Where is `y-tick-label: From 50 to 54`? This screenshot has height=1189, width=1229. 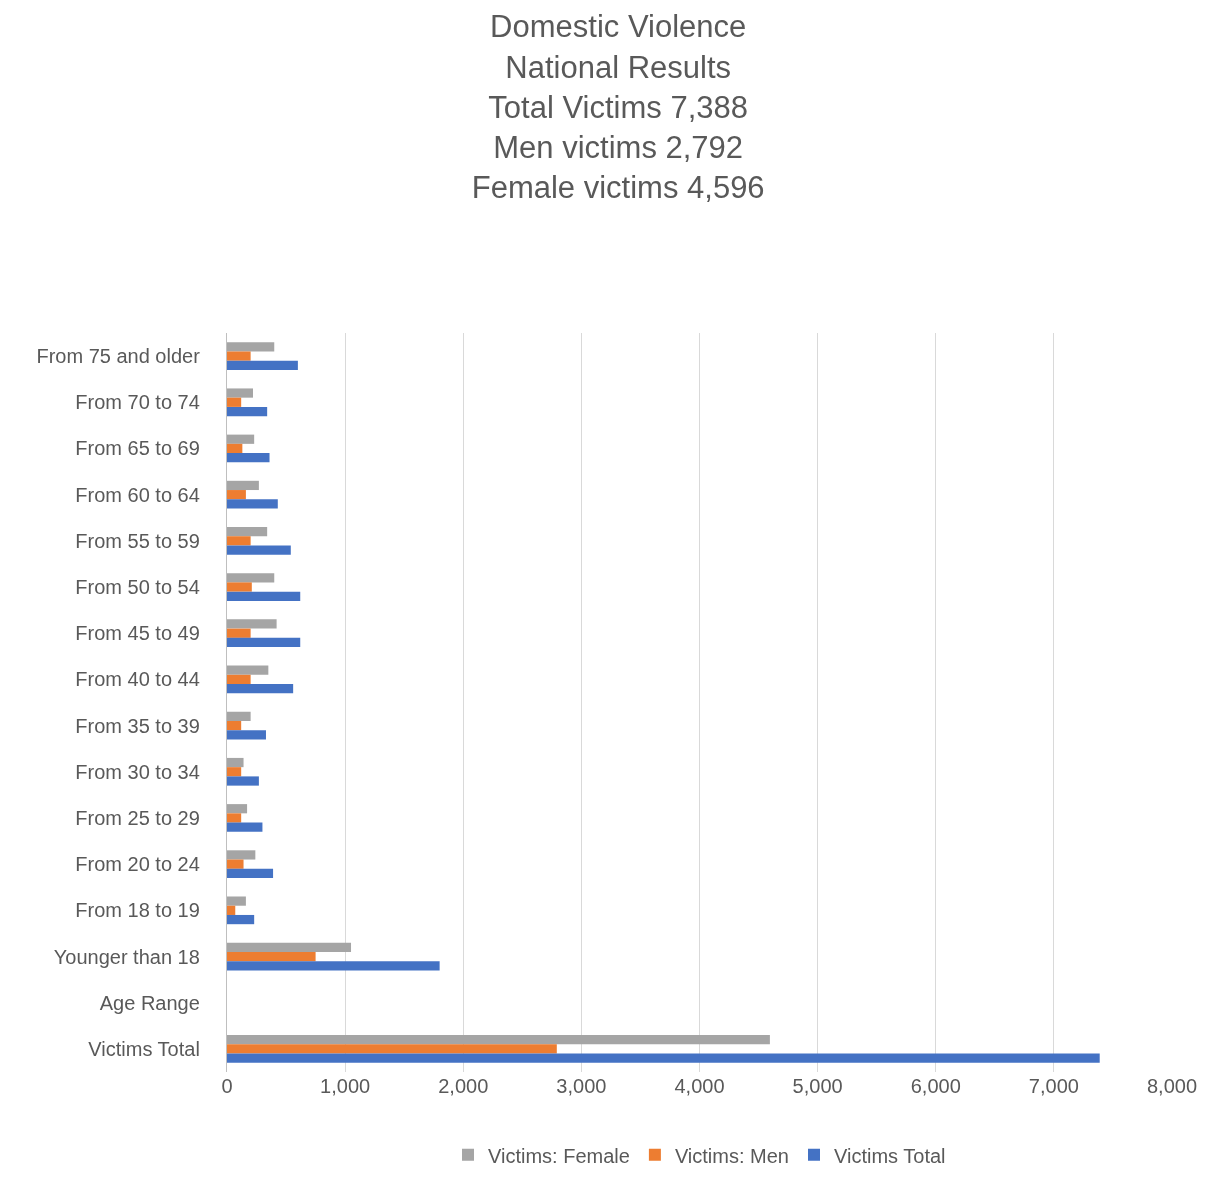 y-tick-label: From 50 to 54 is located at coordinates (137, 587).